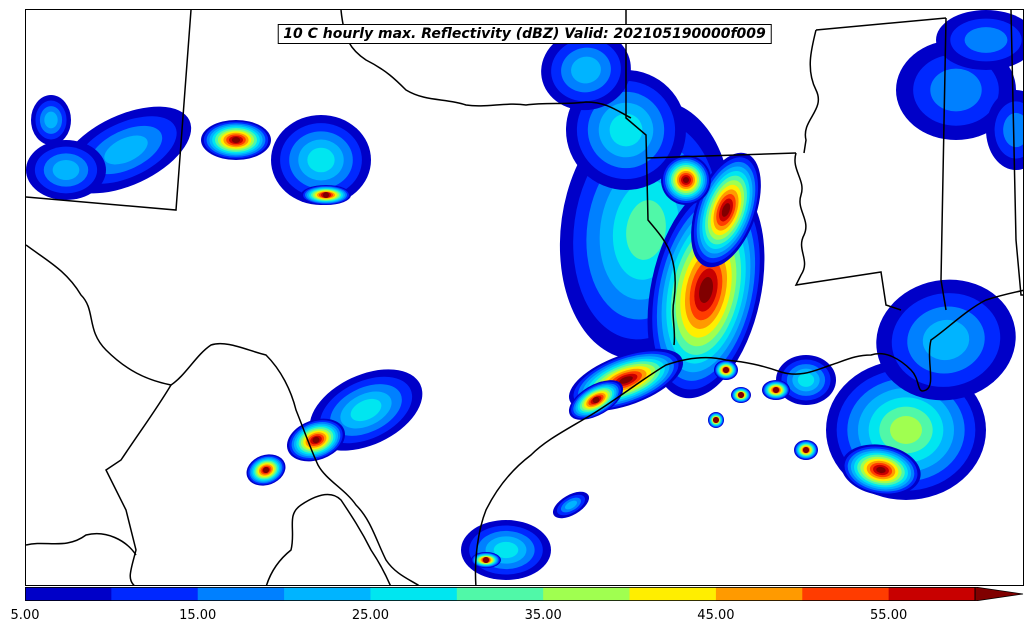  I want to click on colorbar-extension-arrow, so click(999, 594).